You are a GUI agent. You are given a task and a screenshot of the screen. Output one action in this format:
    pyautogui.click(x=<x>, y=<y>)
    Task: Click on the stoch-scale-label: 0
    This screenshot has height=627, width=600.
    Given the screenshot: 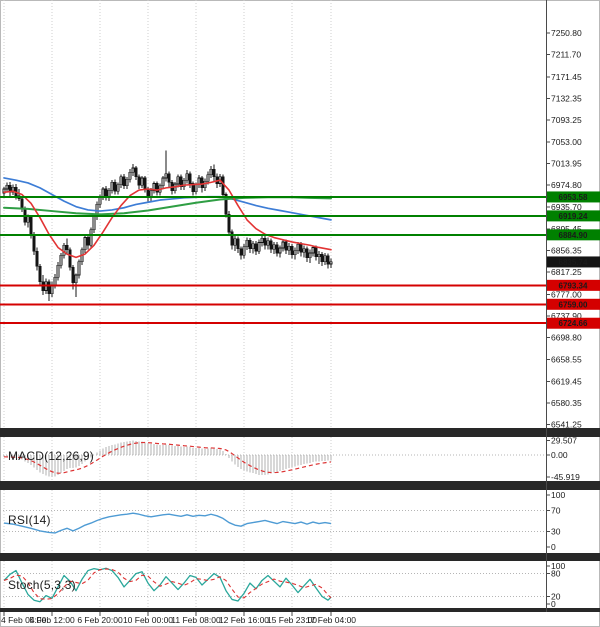 What is the action you would take?
    pyautogui.click(x=553, y=604)
    